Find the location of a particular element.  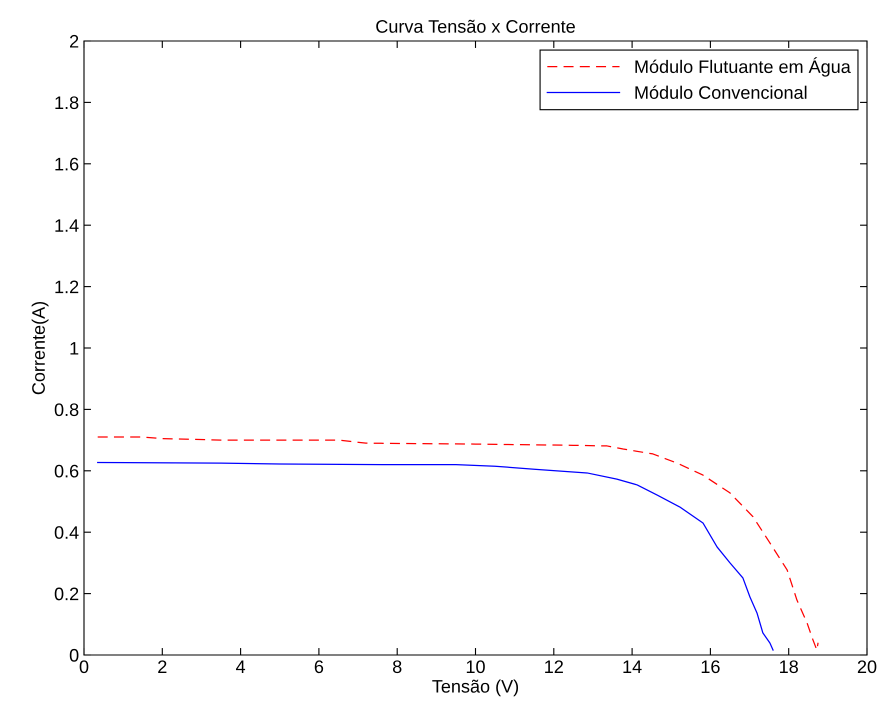

x-tick-label: 14 is located at coordinates (632, 666).